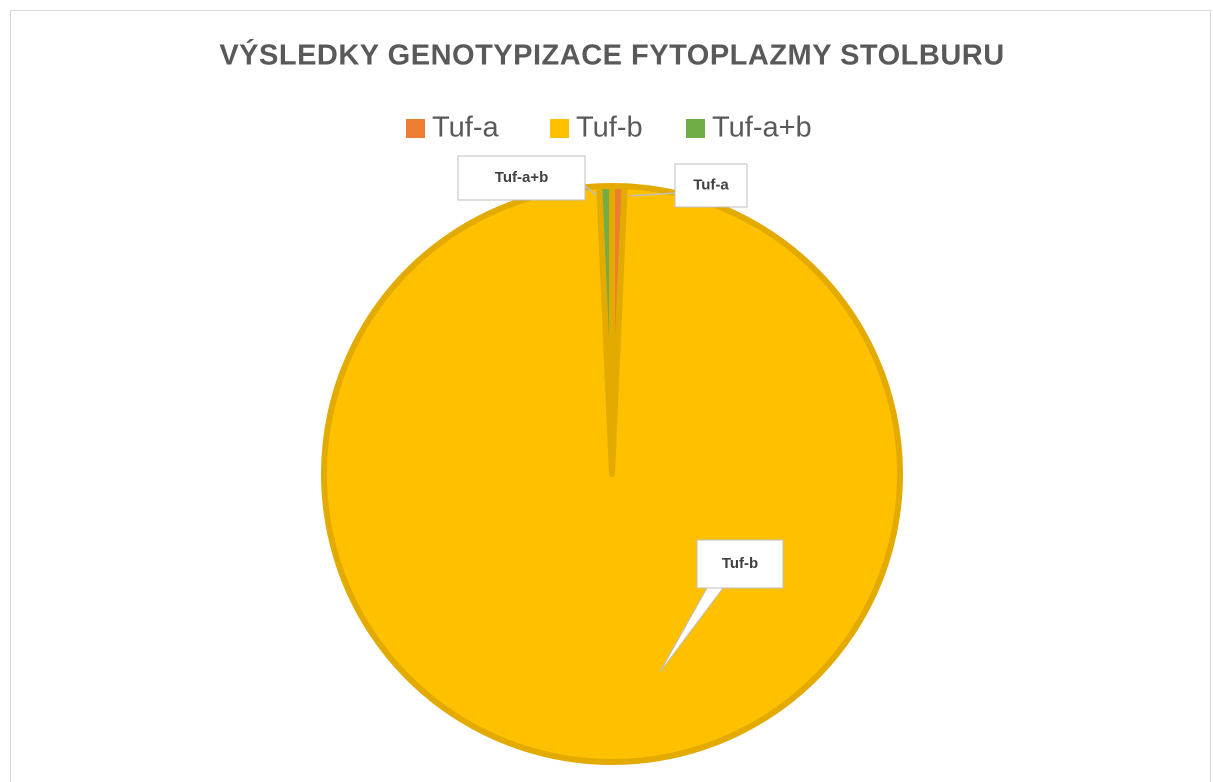 This screenshot has height=782, width=1213. I want to click on legend-label: Tuf-b, so click(609, 128).